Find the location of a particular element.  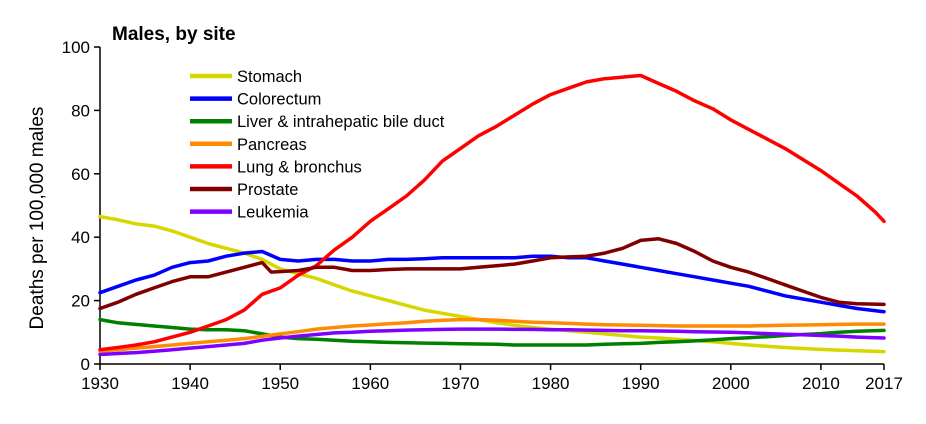

x-tick-label: 1970 is located at coordinates (461, 383).